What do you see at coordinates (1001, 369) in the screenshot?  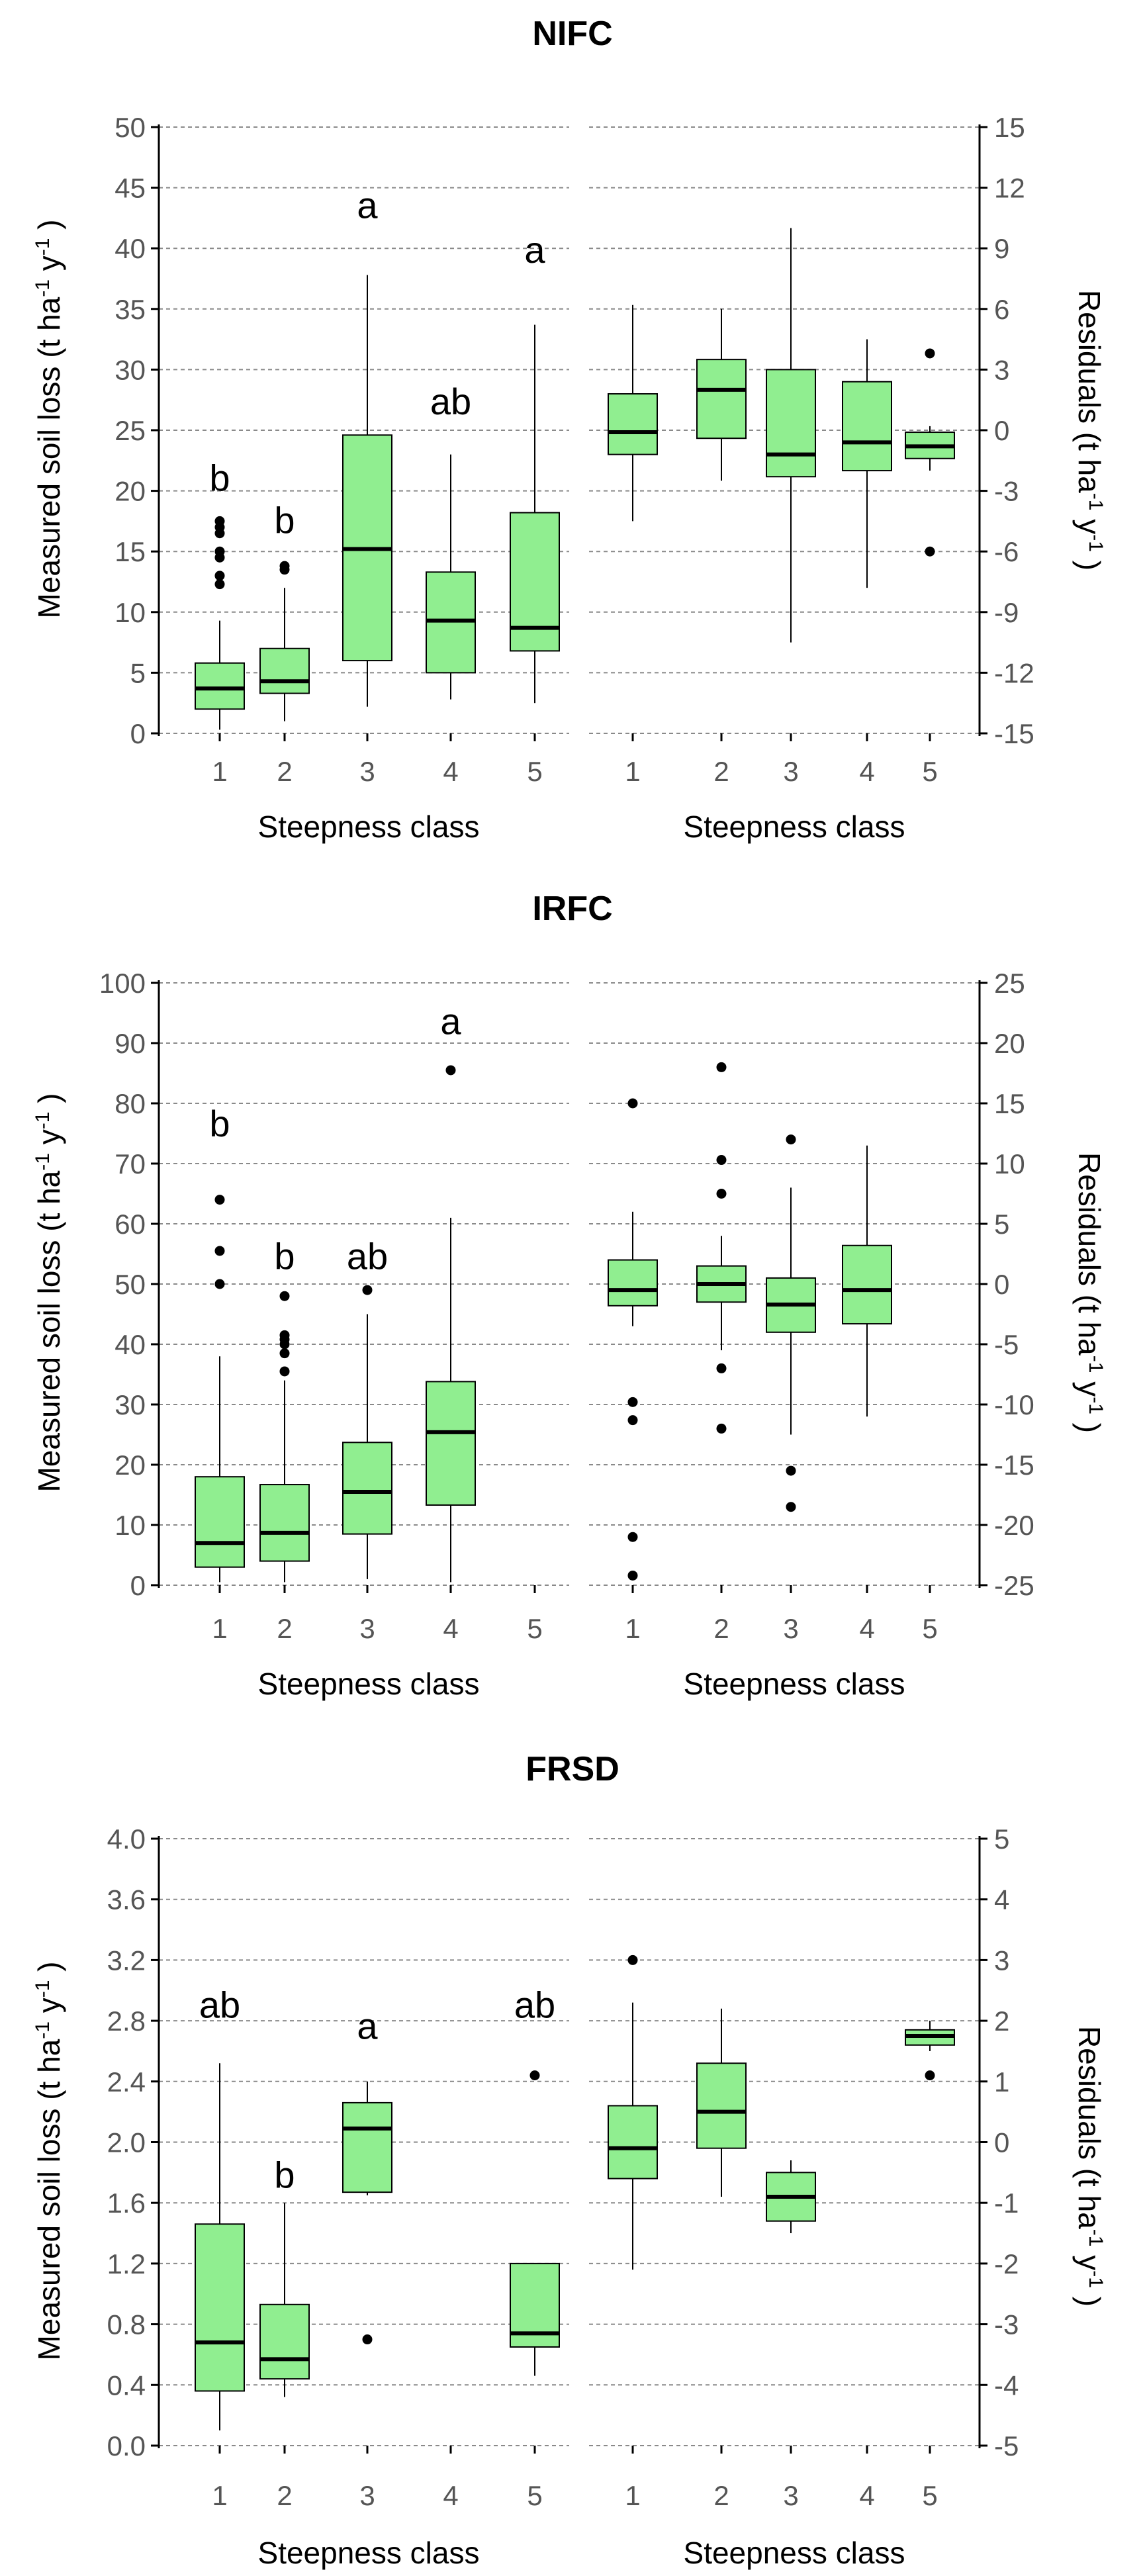 I see `y-tick-label: 3` at bounding box center [1001, 369].